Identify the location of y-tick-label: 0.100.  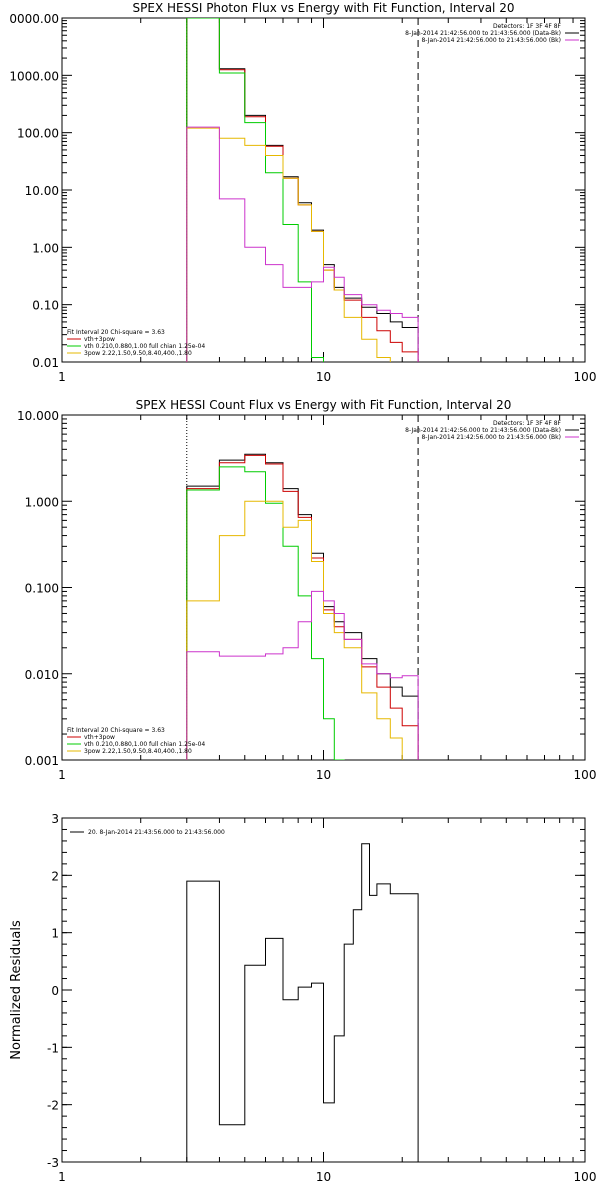
(42, 589).